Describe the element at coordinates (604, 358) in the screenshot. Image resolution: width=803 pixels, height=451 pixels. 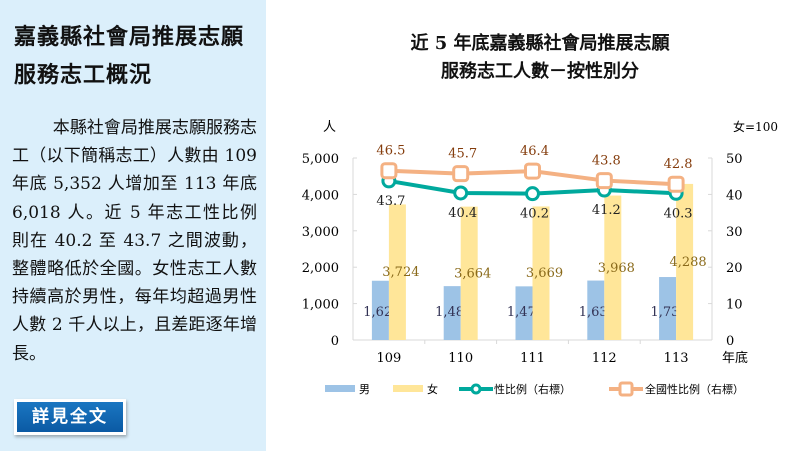
I see `x-tick-label: 112` at that location.